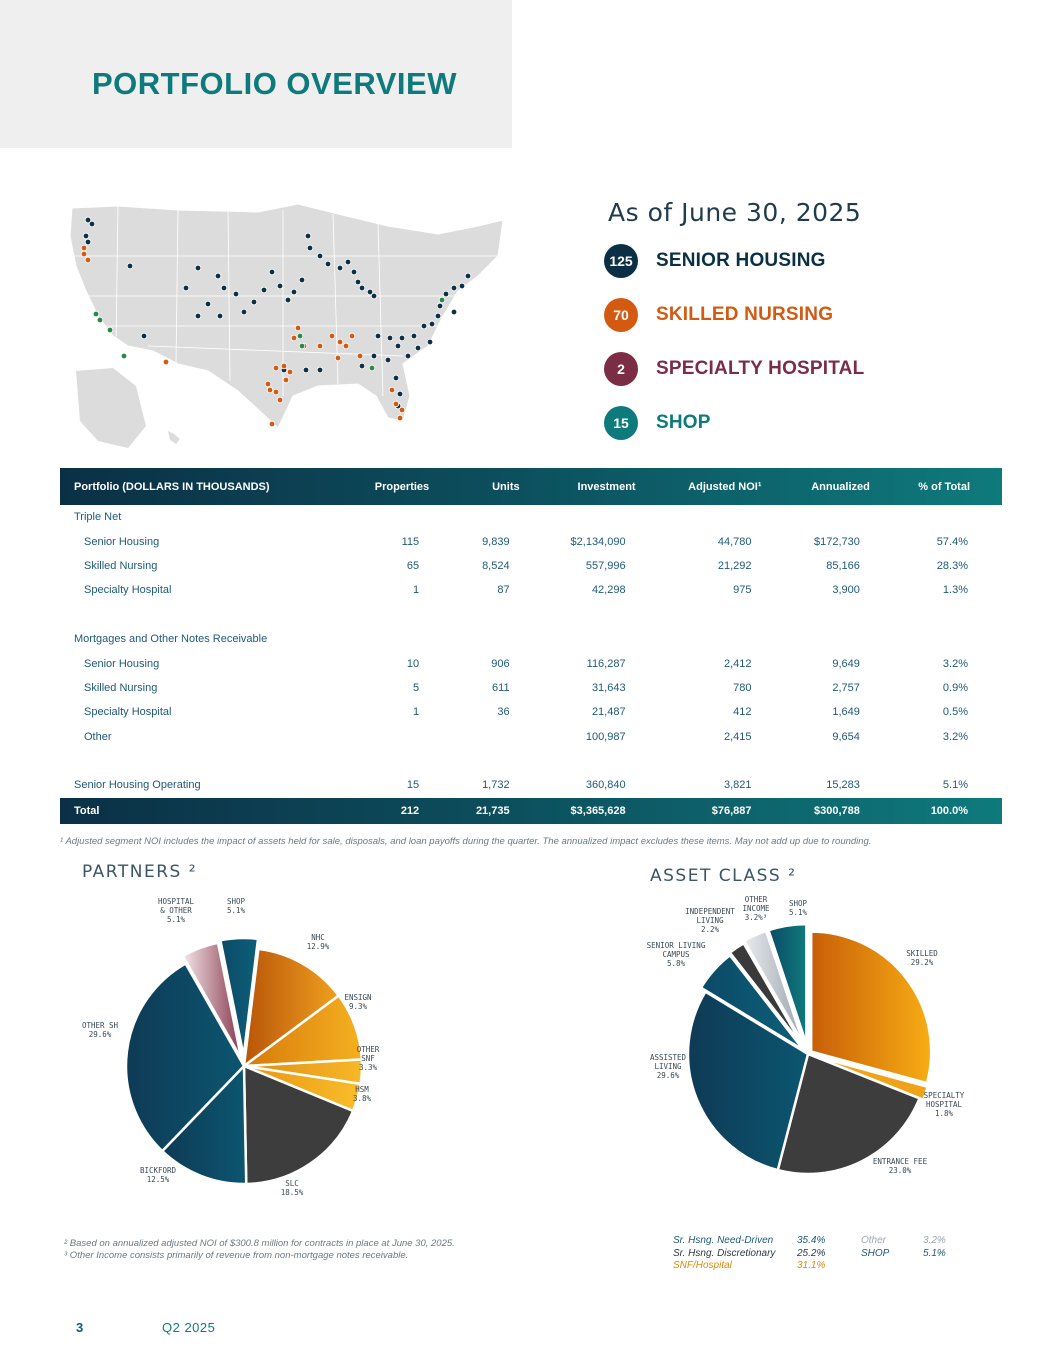  What do you see at coordinates (531, 639) in the screenshot?
I see `section-row-mortgages: Mortgages and Other Notes Receivable` at bounding box center [531, 639].